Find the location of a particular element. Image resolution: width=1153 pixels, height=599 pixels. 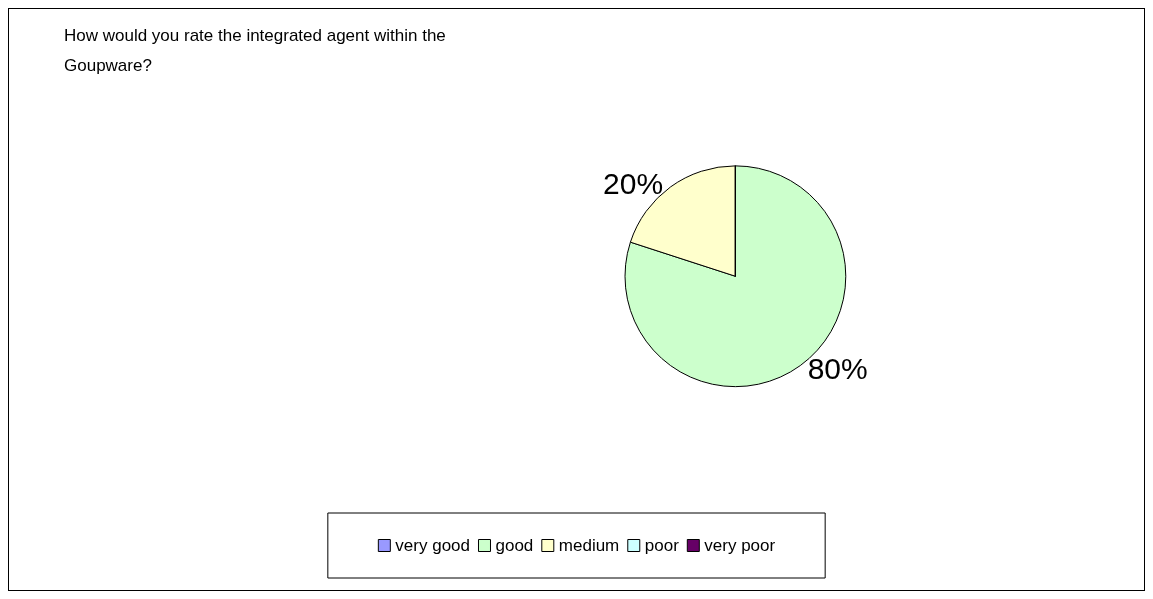

legend-label: very good is located at coordinates (433, 545).